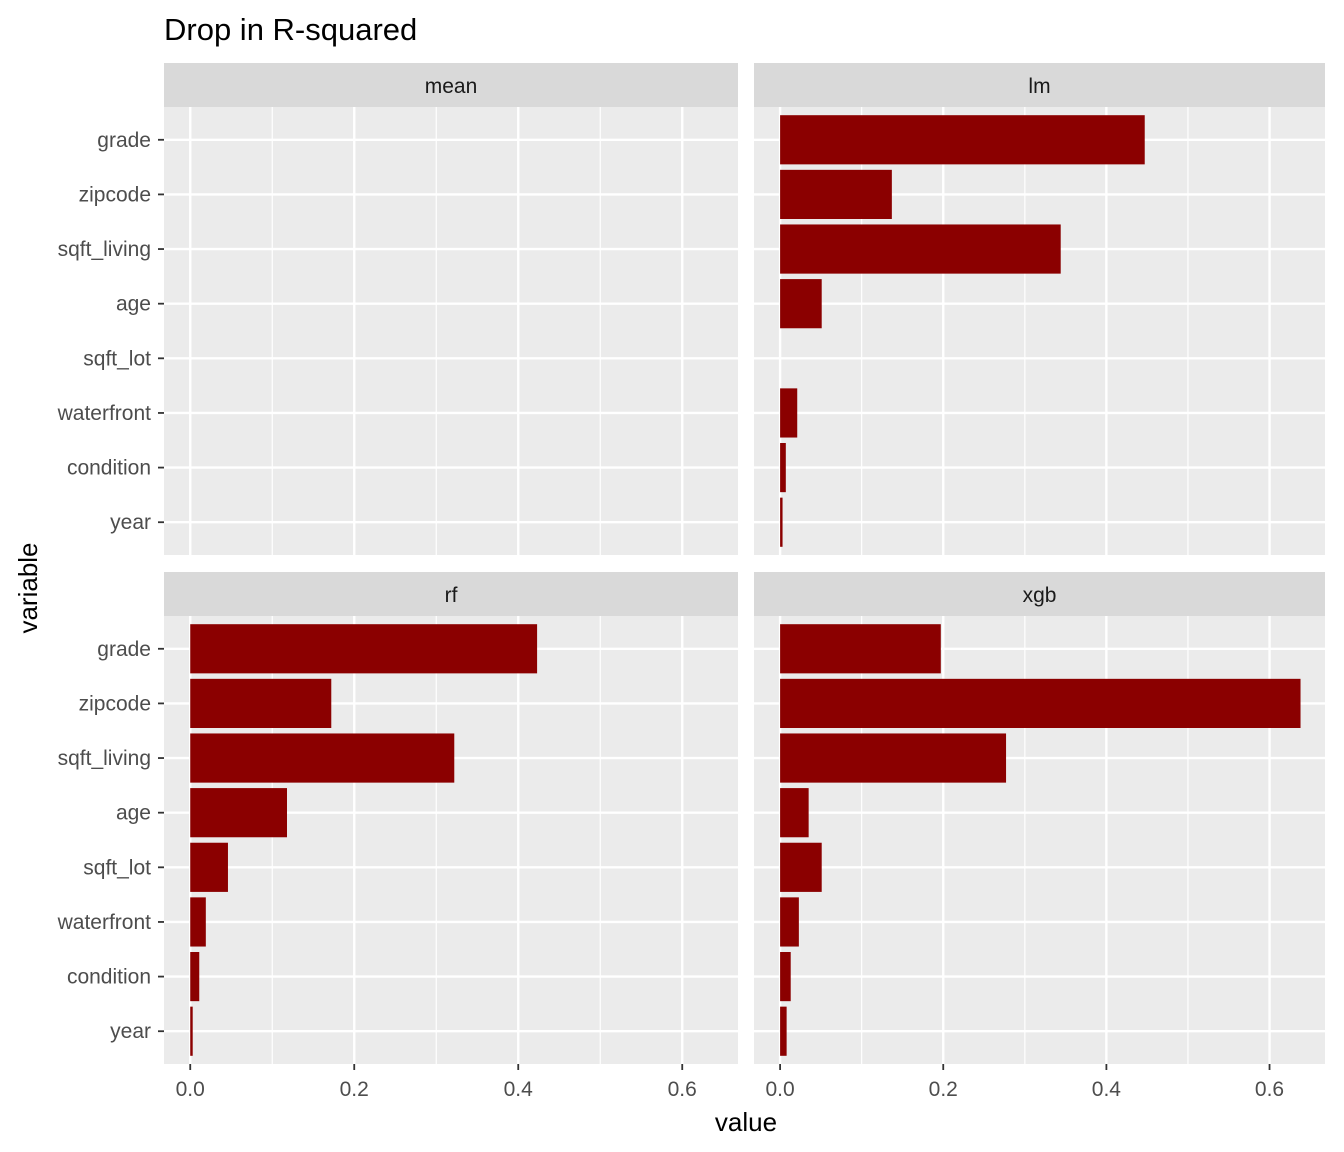 Image resolution: width=1344 pixels, height=1152 pixels. What do you see at coordinates (290, 29) in the screenshot?
I see `chart-title: Drop in R-squared` at bounding box center [290, 29].